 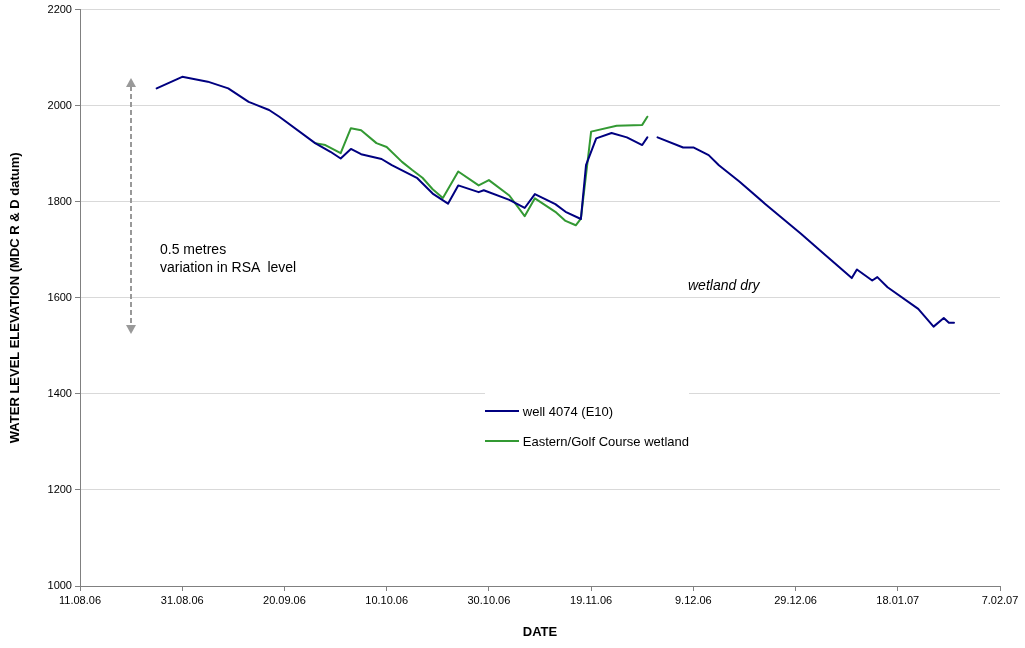 What do you see at coordinates (898, 599) in the screenshot?
I see `x-tick-label: 18.01.07` at bounding box center [898, 599].